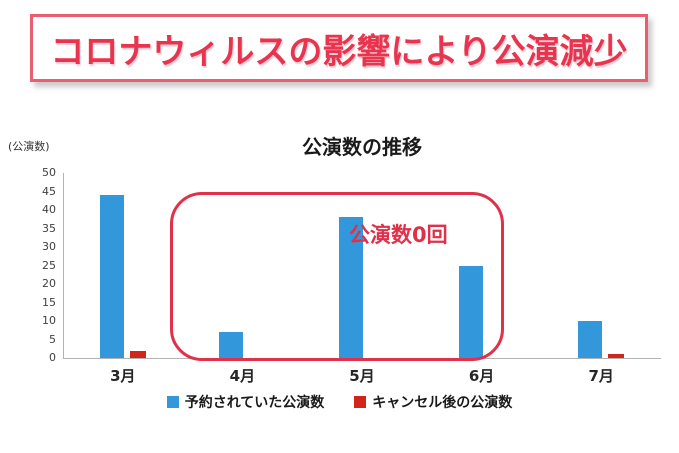 The height and width of the screenshot is (453, 679). What do you see at coordinates (242, 376) in the screenshot?
I see `x-category-label: 4月` at bounding box center [242, 376].